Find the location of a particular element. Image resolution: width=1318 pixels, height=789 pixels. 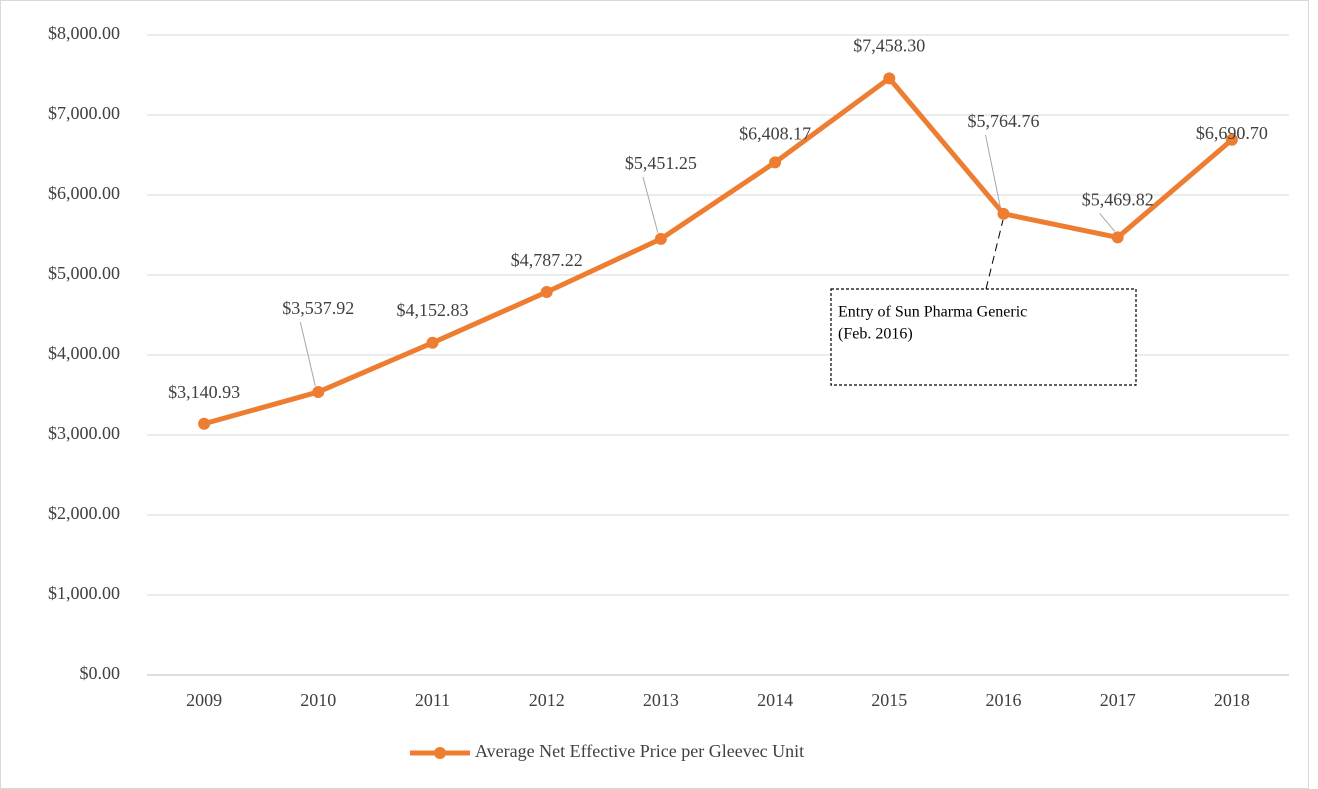

data-label: $4,787.22 is located at coordinates (547, 260).